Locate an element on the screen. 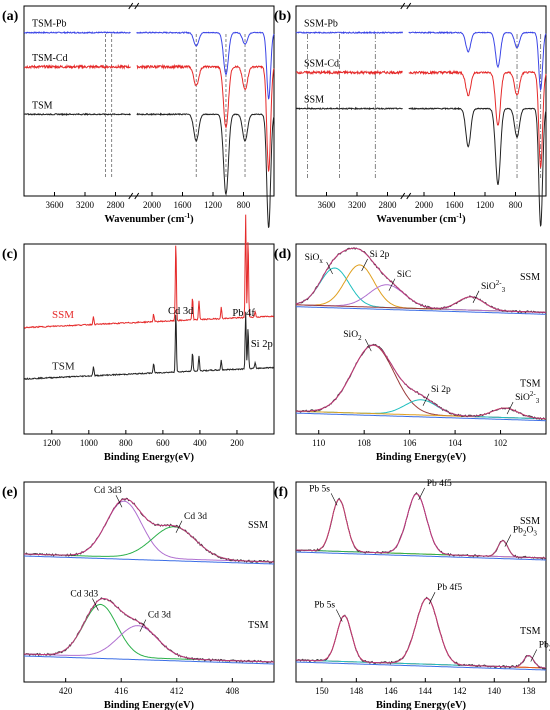 Image resolution: width=550 pixels, height=710 pixels. component-label: SiC is located at coordinates (404, 275).